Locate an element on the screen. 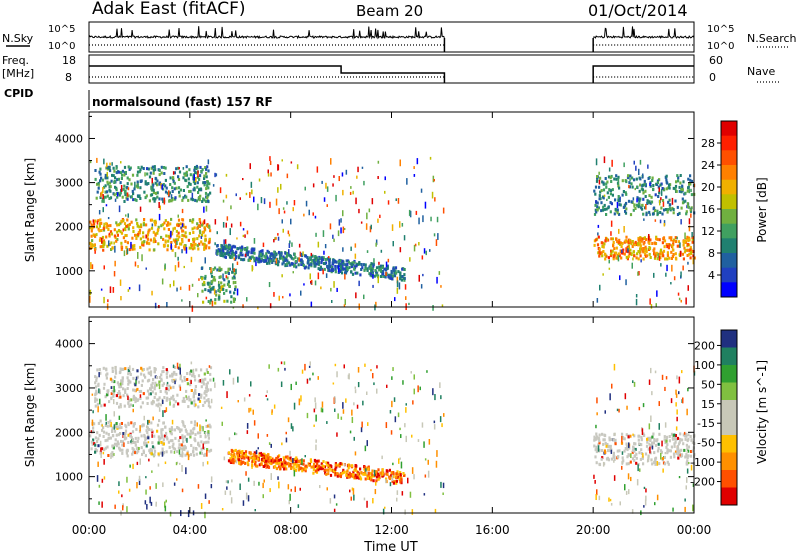  nsearch-label: N.Search is located at coordinates (772, 38).